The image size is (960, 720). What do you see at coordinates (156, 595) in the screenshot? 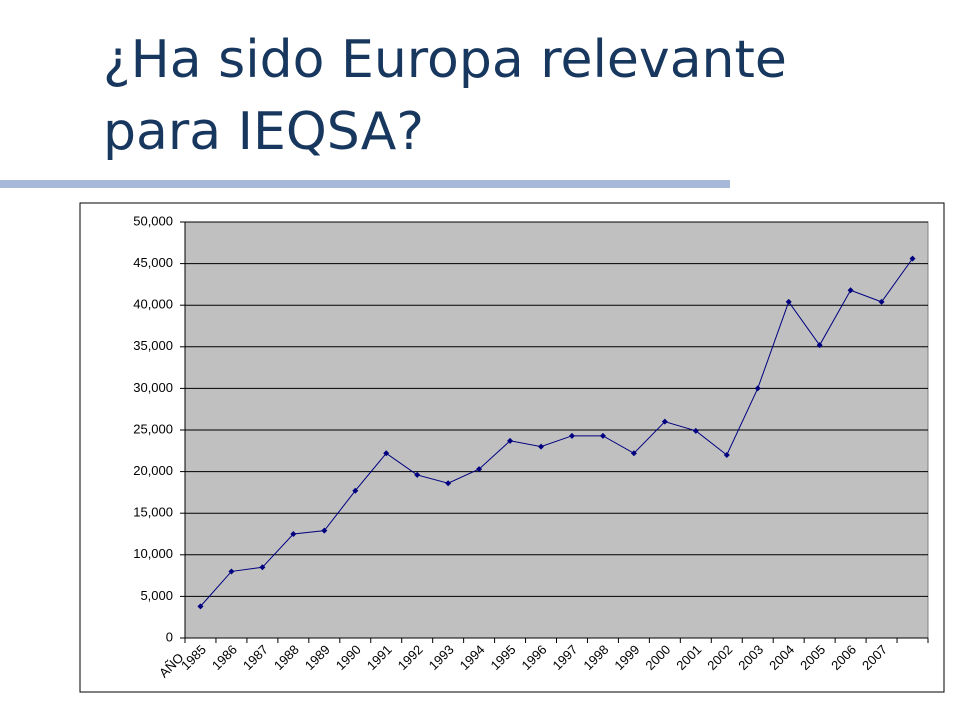
I see `y-tick-label: 5,000` at bounding box center [156, 595].